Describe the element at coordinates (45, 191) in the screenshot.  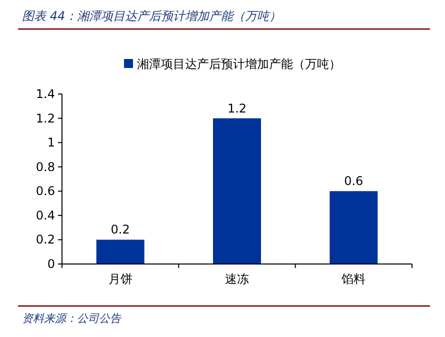
I see `y-tick-label: 0.6` at that location.